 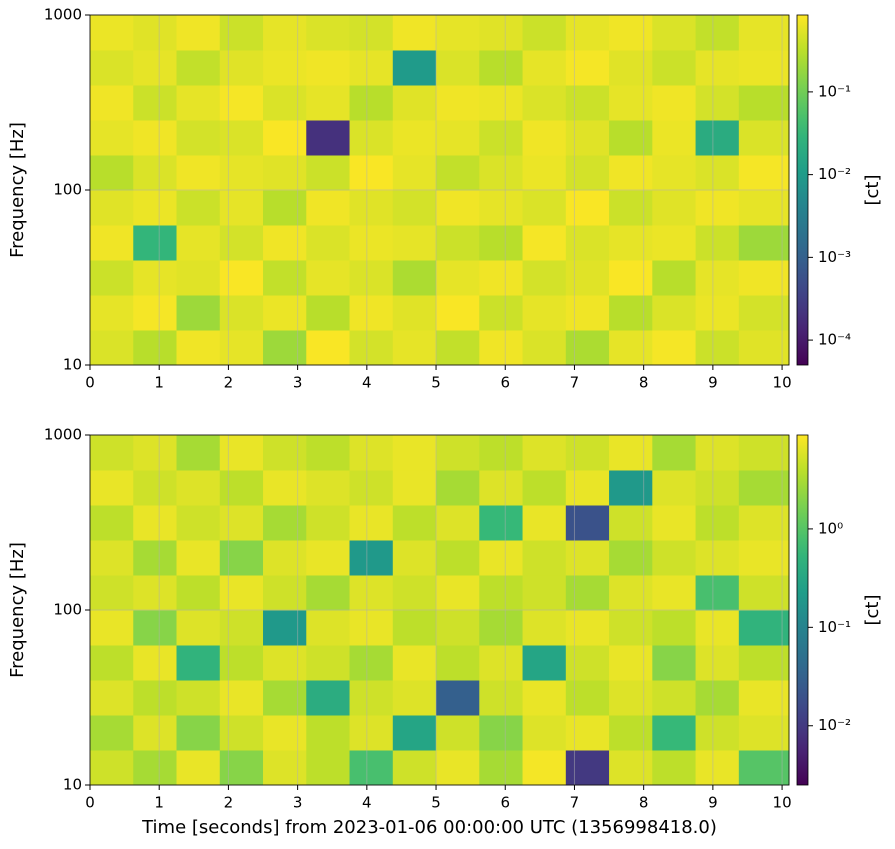 What do you see at coordinates (575, 803) in the screenshot?
I see `x-tick-label: 7` at bounding box center [575, 803].